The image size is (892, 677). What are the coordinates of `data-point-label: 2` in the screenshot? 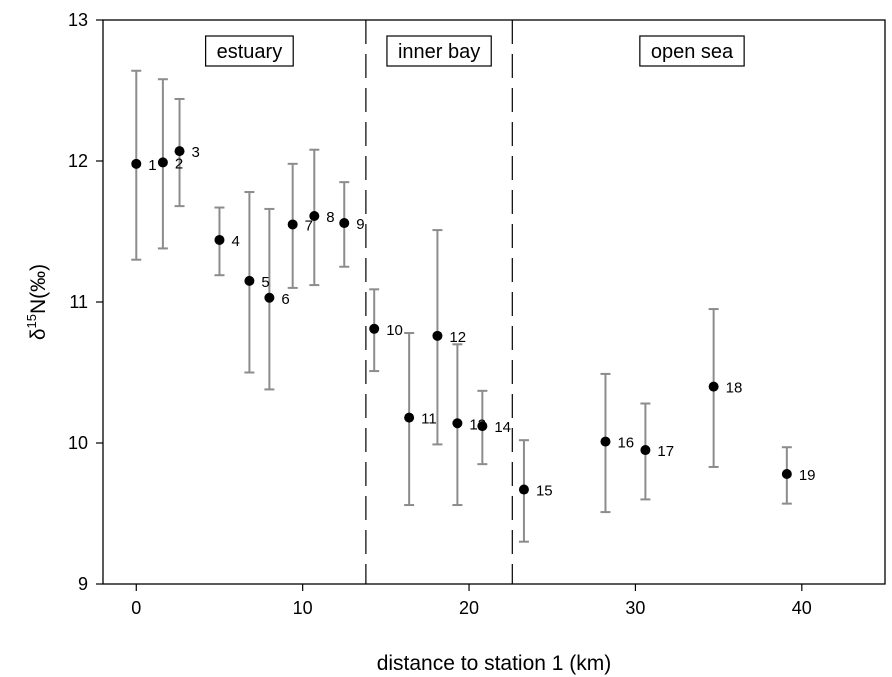 It's located at (179, 163).